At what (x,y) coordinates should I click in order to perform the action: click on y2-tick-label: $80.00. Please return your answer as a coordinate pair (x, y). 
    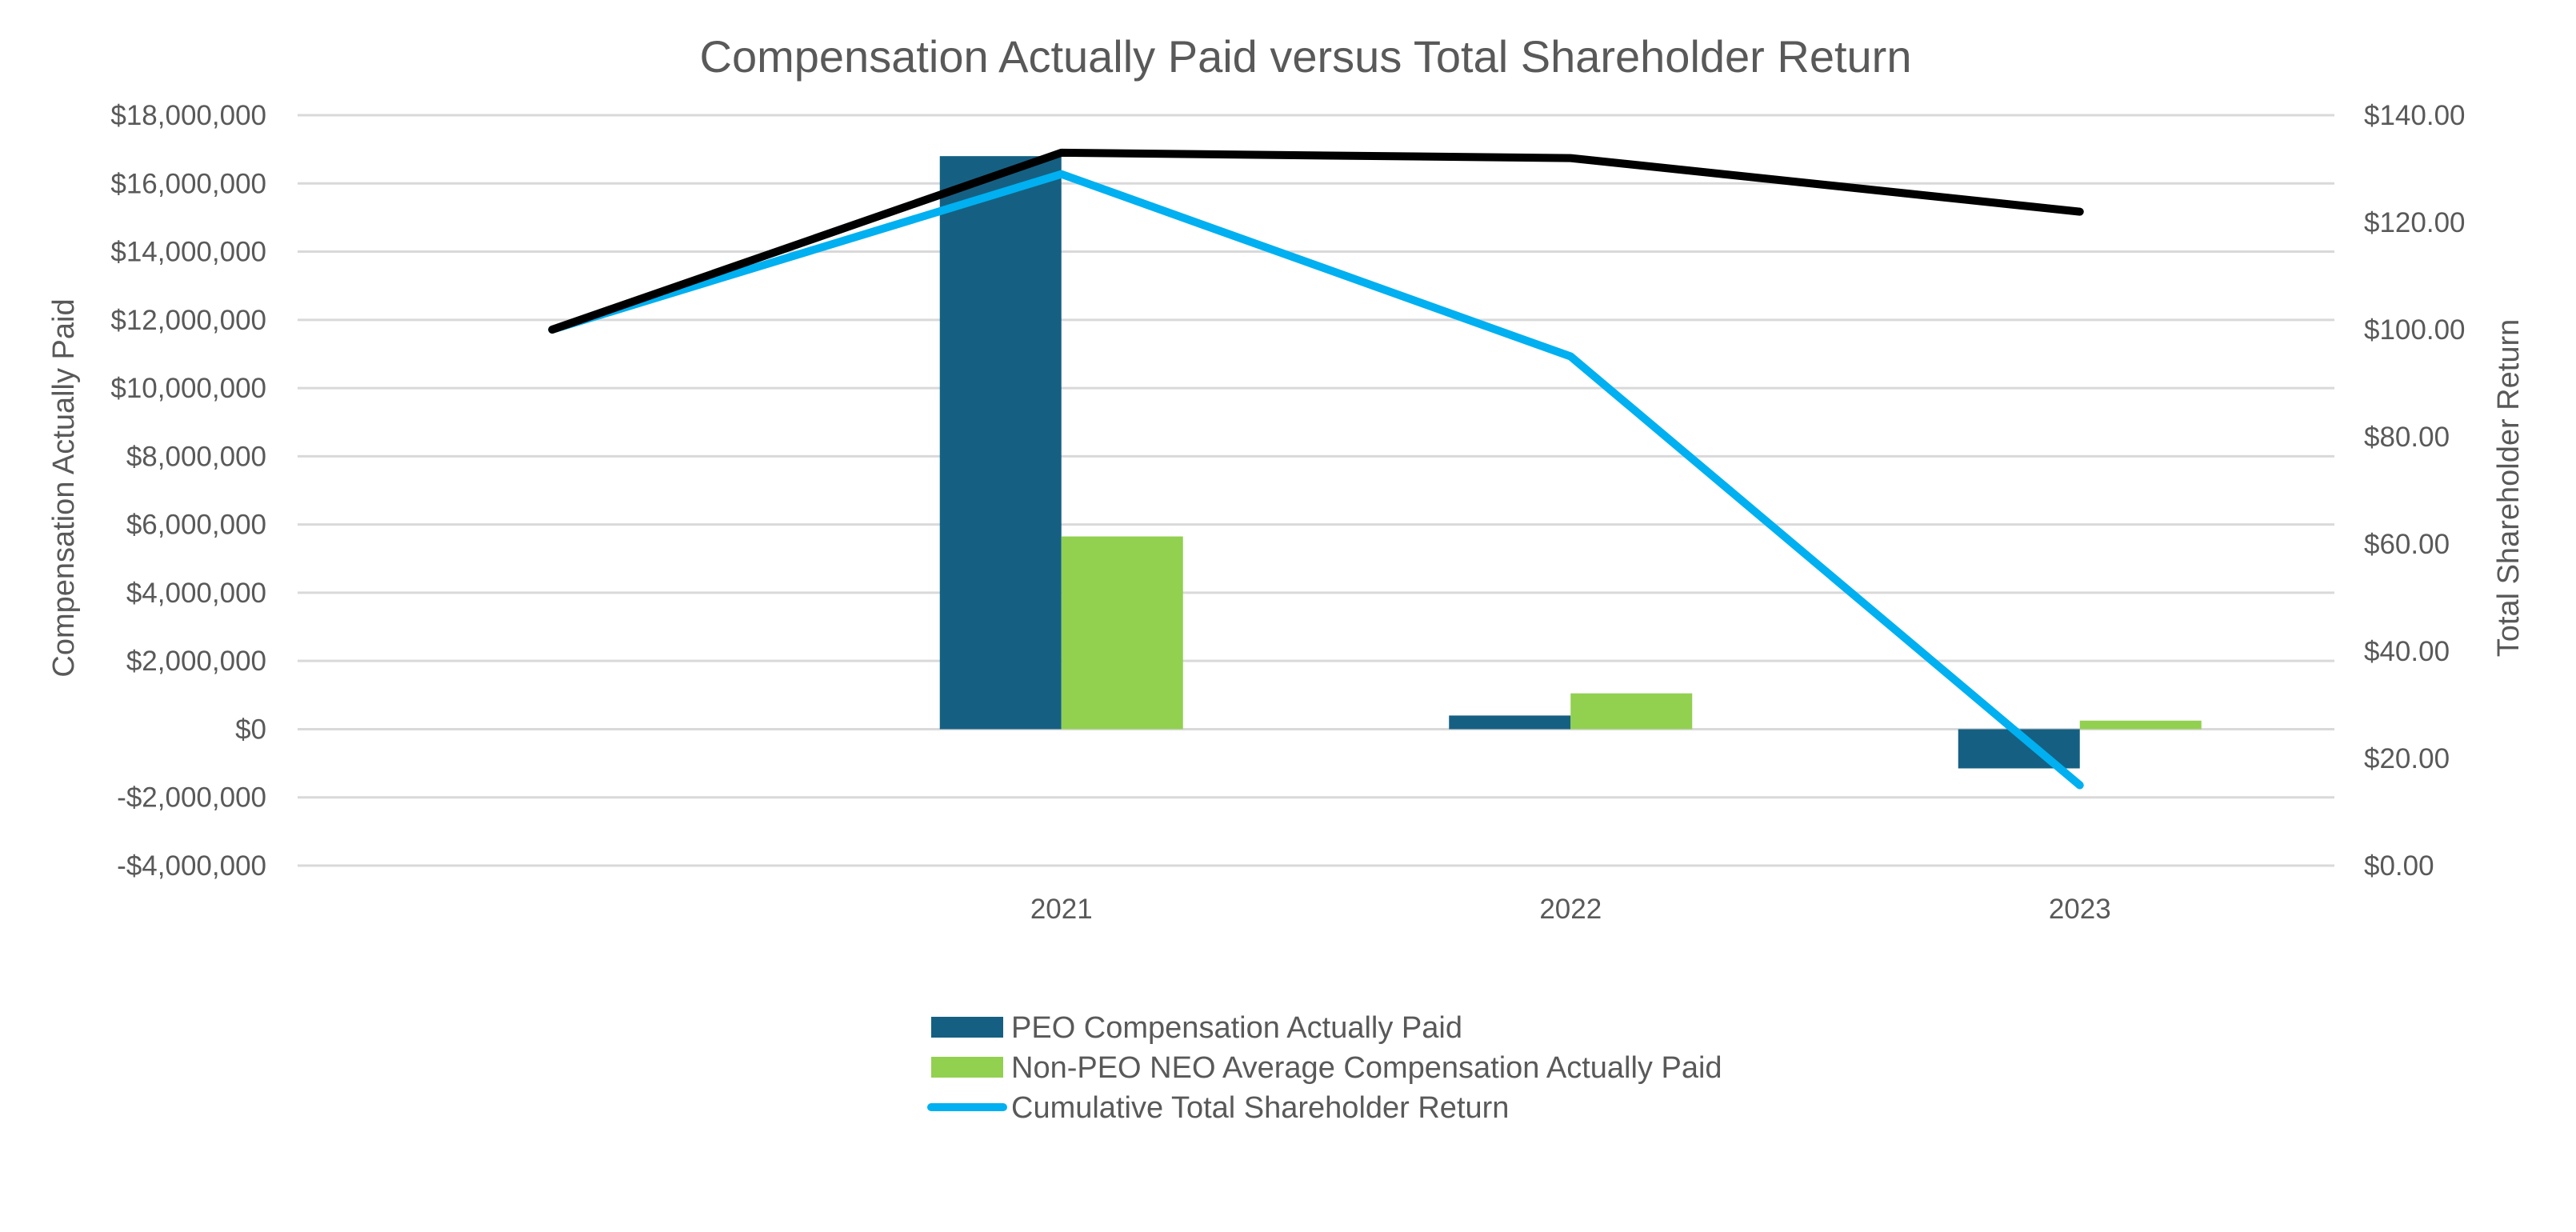
    Looking at the image, I should click on (2407, 437).